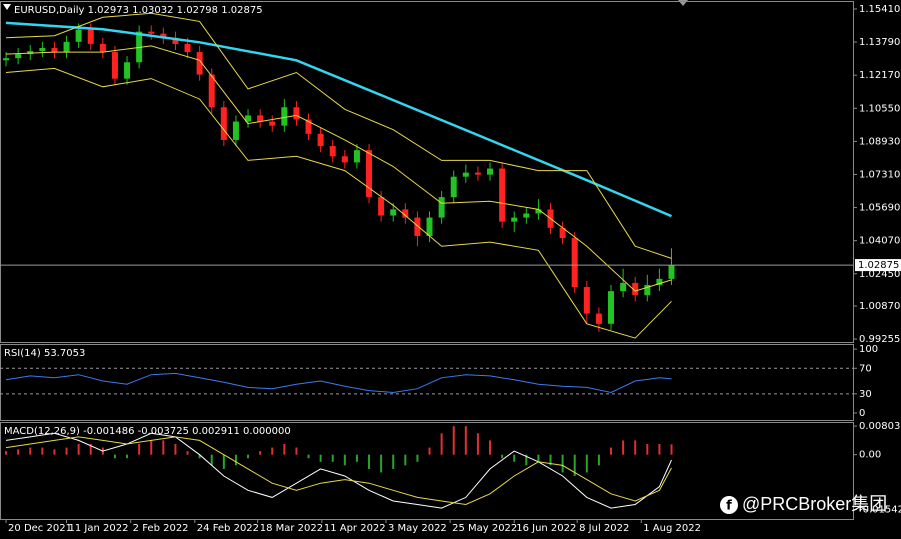 This screenshot has width=901, height=539. Describe the element at coordinates (880, 510) in the screenshot. I see `y-tick-label: -0.015424` at that location.